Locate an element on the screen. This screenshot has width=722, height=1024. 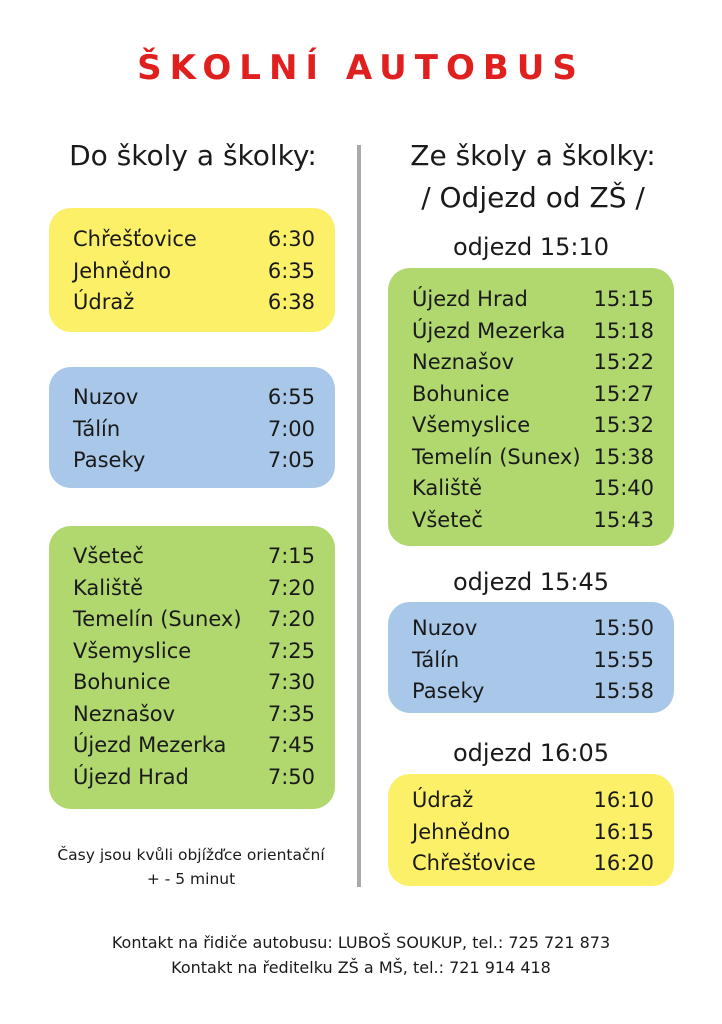
stop-time: 7:30 is located at coordinates (291, 682).